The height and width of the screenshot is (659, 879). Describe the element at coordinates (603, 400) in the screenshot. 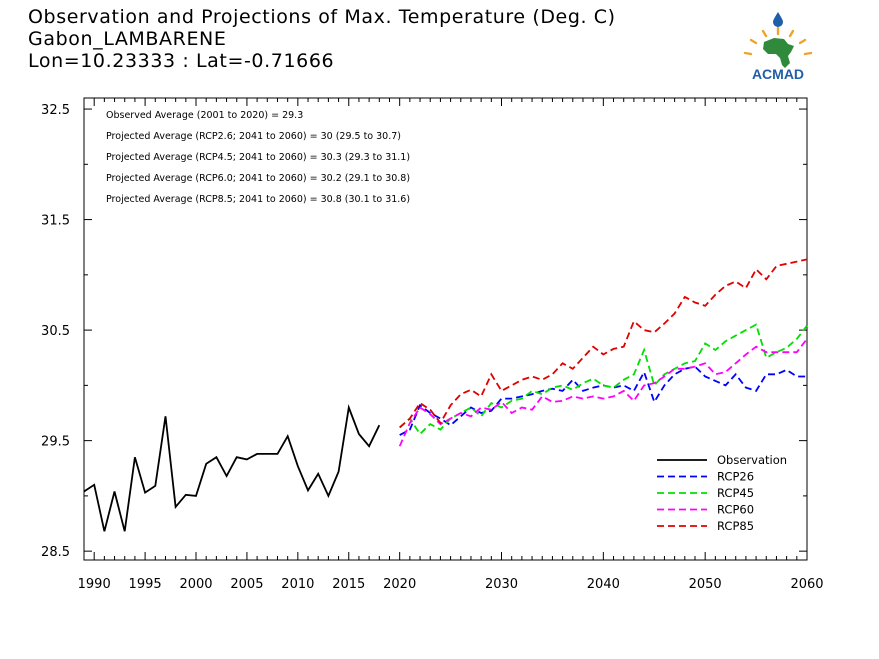

I see `series-line-rcp26` at that location.